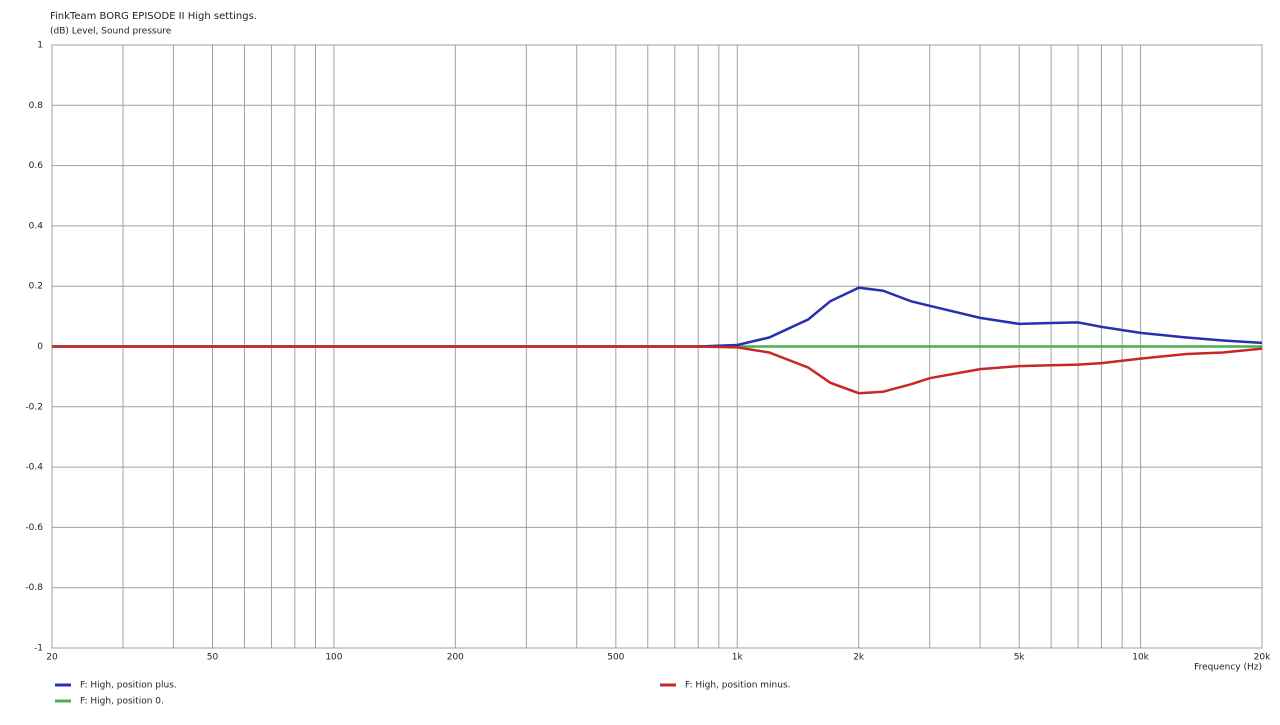 The width and height of the screenshot is (1280, 725). What do you see at coordinates (128, 686) in the screenshot?
I see `legend-label: F: High, position plus.` at bounding box center [128, 686].